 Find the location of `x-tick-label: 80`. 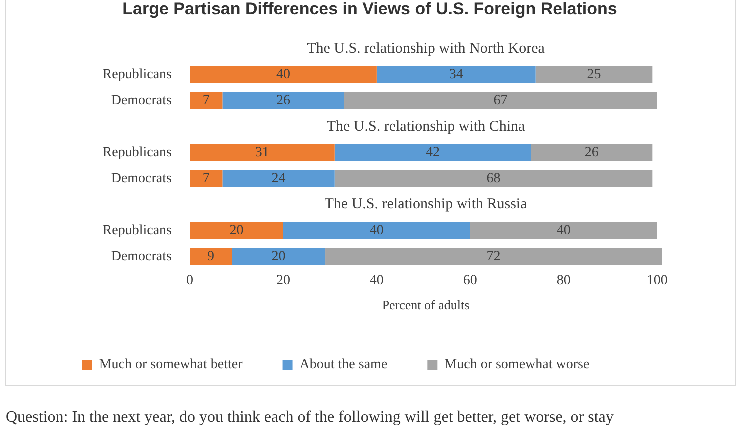

x-tick-label: 80 is located at coordinates (563, 281).